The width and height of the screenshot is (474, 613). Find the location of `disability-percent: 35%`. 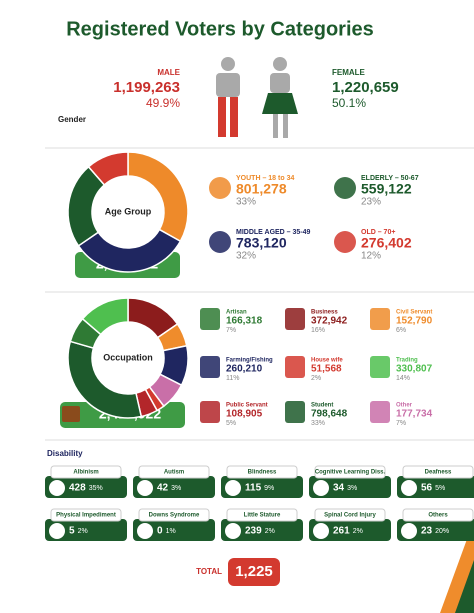

disability-percent: 35% is located at coordinates (96, 488).